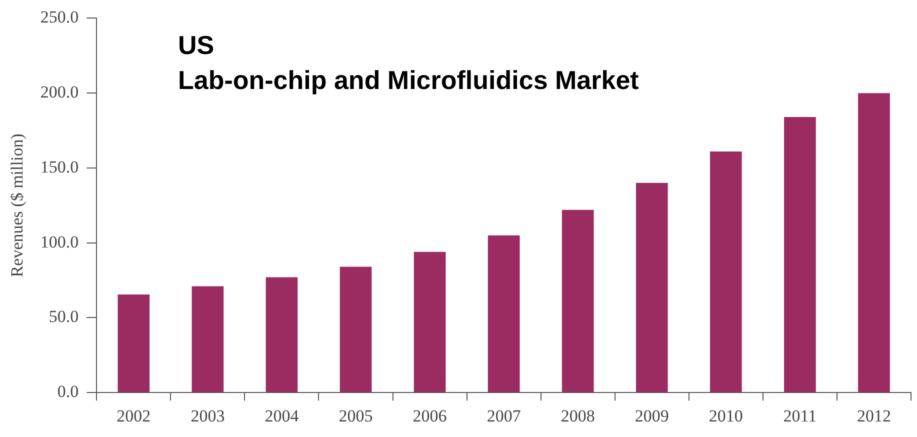 The height and width of the screenshot is (437, 917). I want to click on y-tick-label: 50.0, so click(63, 316).